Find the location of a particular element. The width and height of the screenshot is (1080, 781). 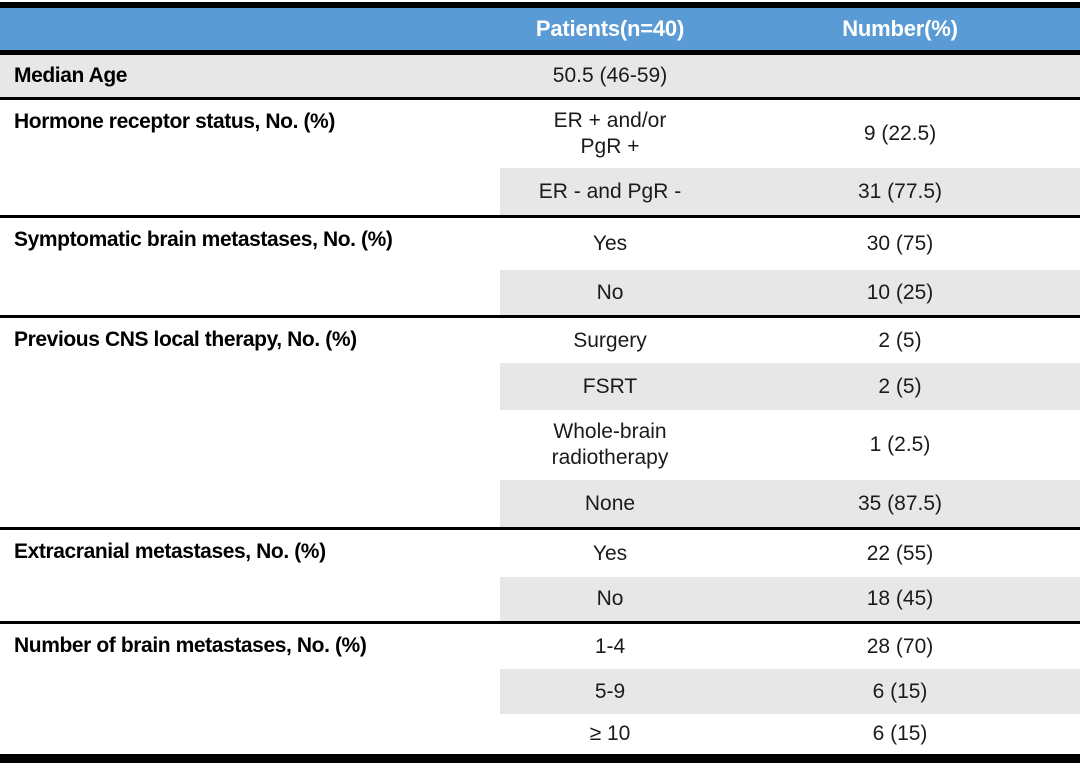

value-cell: ER + and/or PgR + is located at coordinates (610, 133).